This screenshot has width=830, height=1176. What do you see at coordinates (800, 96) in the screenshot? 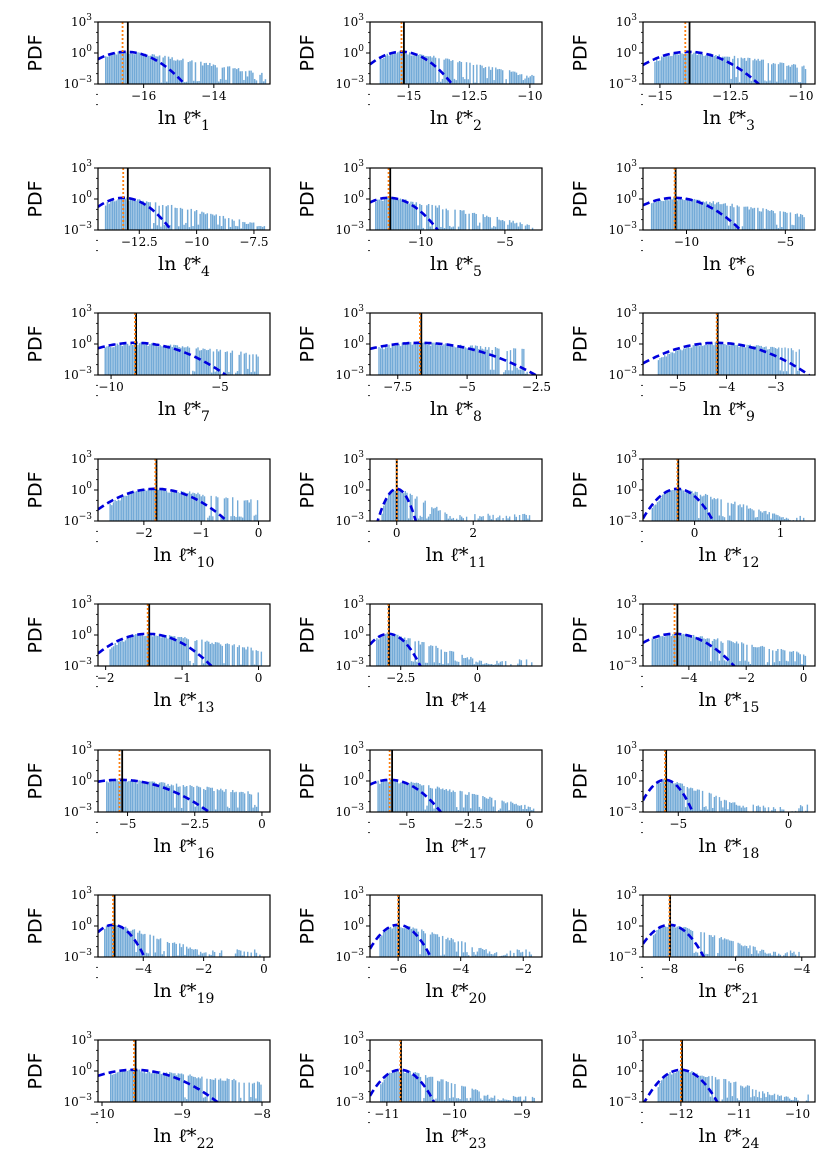
I see `x-tick-label: −10` at bounding box center [800, 96].